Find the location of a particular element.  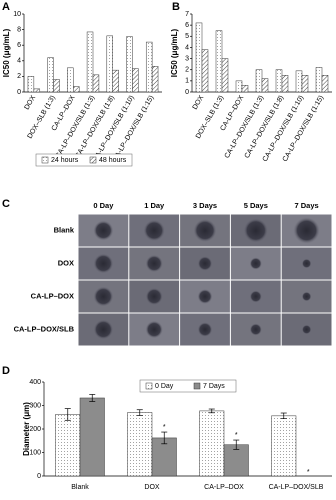

row-label: CA-LP–DOX/SLB is located at coordinates (44, 328).